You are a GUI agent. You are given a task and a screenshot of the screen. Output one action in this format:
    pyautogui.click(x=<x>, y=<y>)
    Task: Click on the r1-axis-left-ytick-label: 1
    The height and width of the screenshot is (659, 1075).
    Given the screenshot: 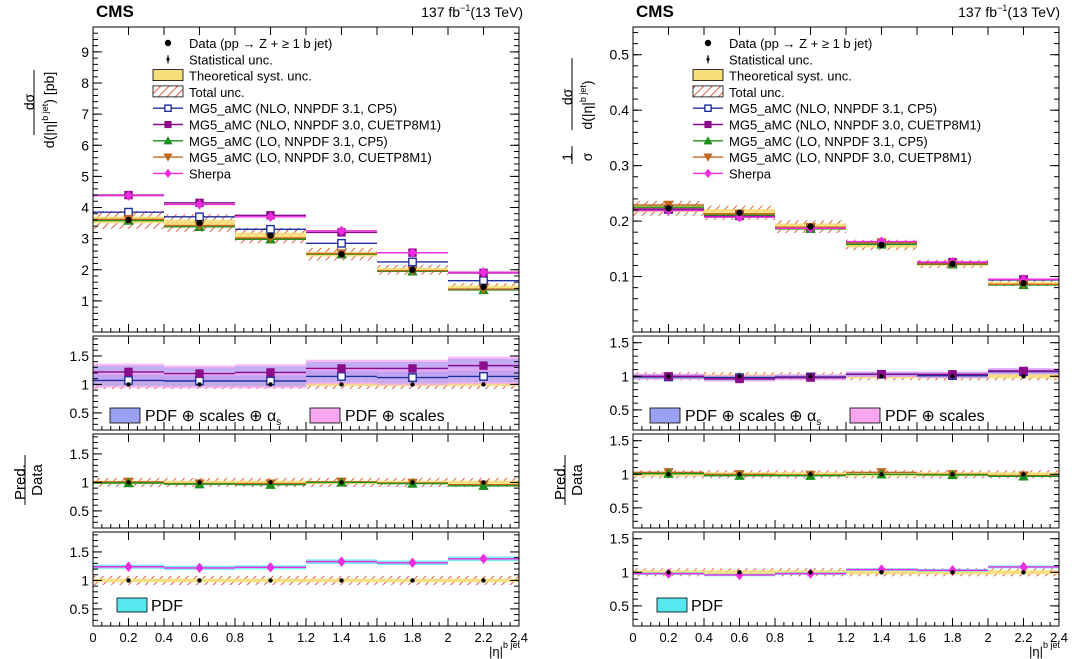 What is the action you would take?
    pyautogui.click(x=85, y=384)
    